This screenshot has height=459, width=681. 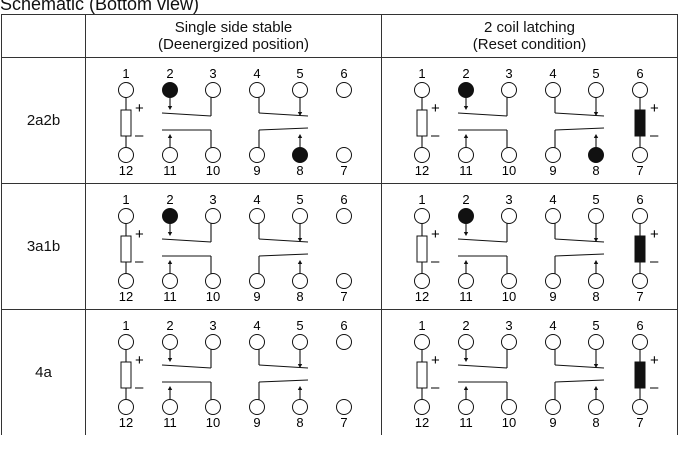 What do you see at coordinates (169, 325) in the screenshot?
I see `terminal-number: 2` at bounding box center [169, 325].